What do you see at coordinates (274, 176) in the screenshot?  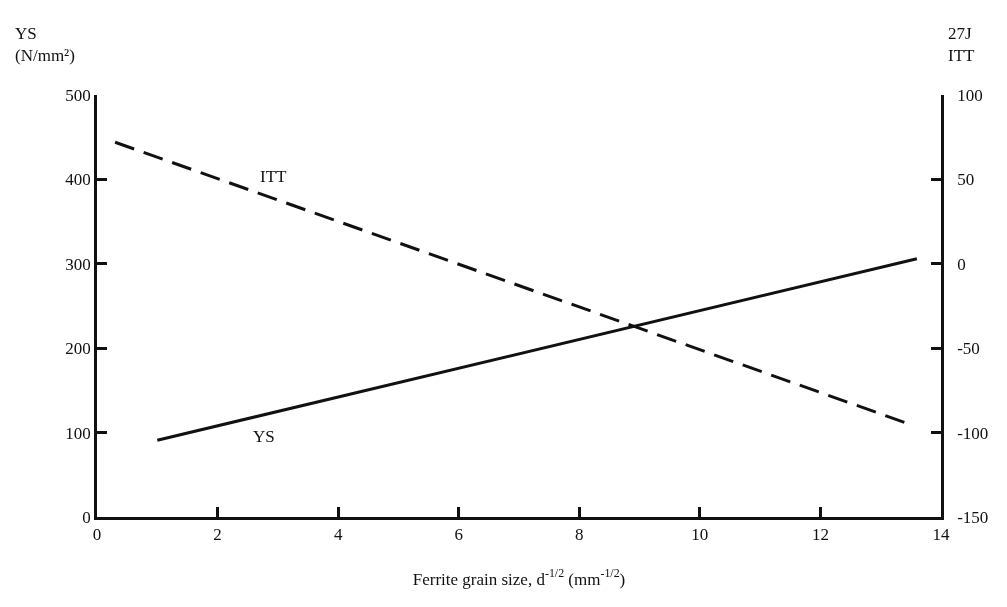 I see `series-label: ITT` at bounding box center [274, 176].